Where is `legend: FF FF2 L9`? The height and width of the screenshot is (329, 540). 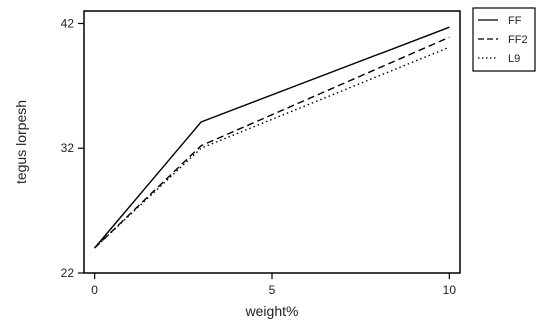
legend: FF FF2 L9 is located at coordinates (504, 39).